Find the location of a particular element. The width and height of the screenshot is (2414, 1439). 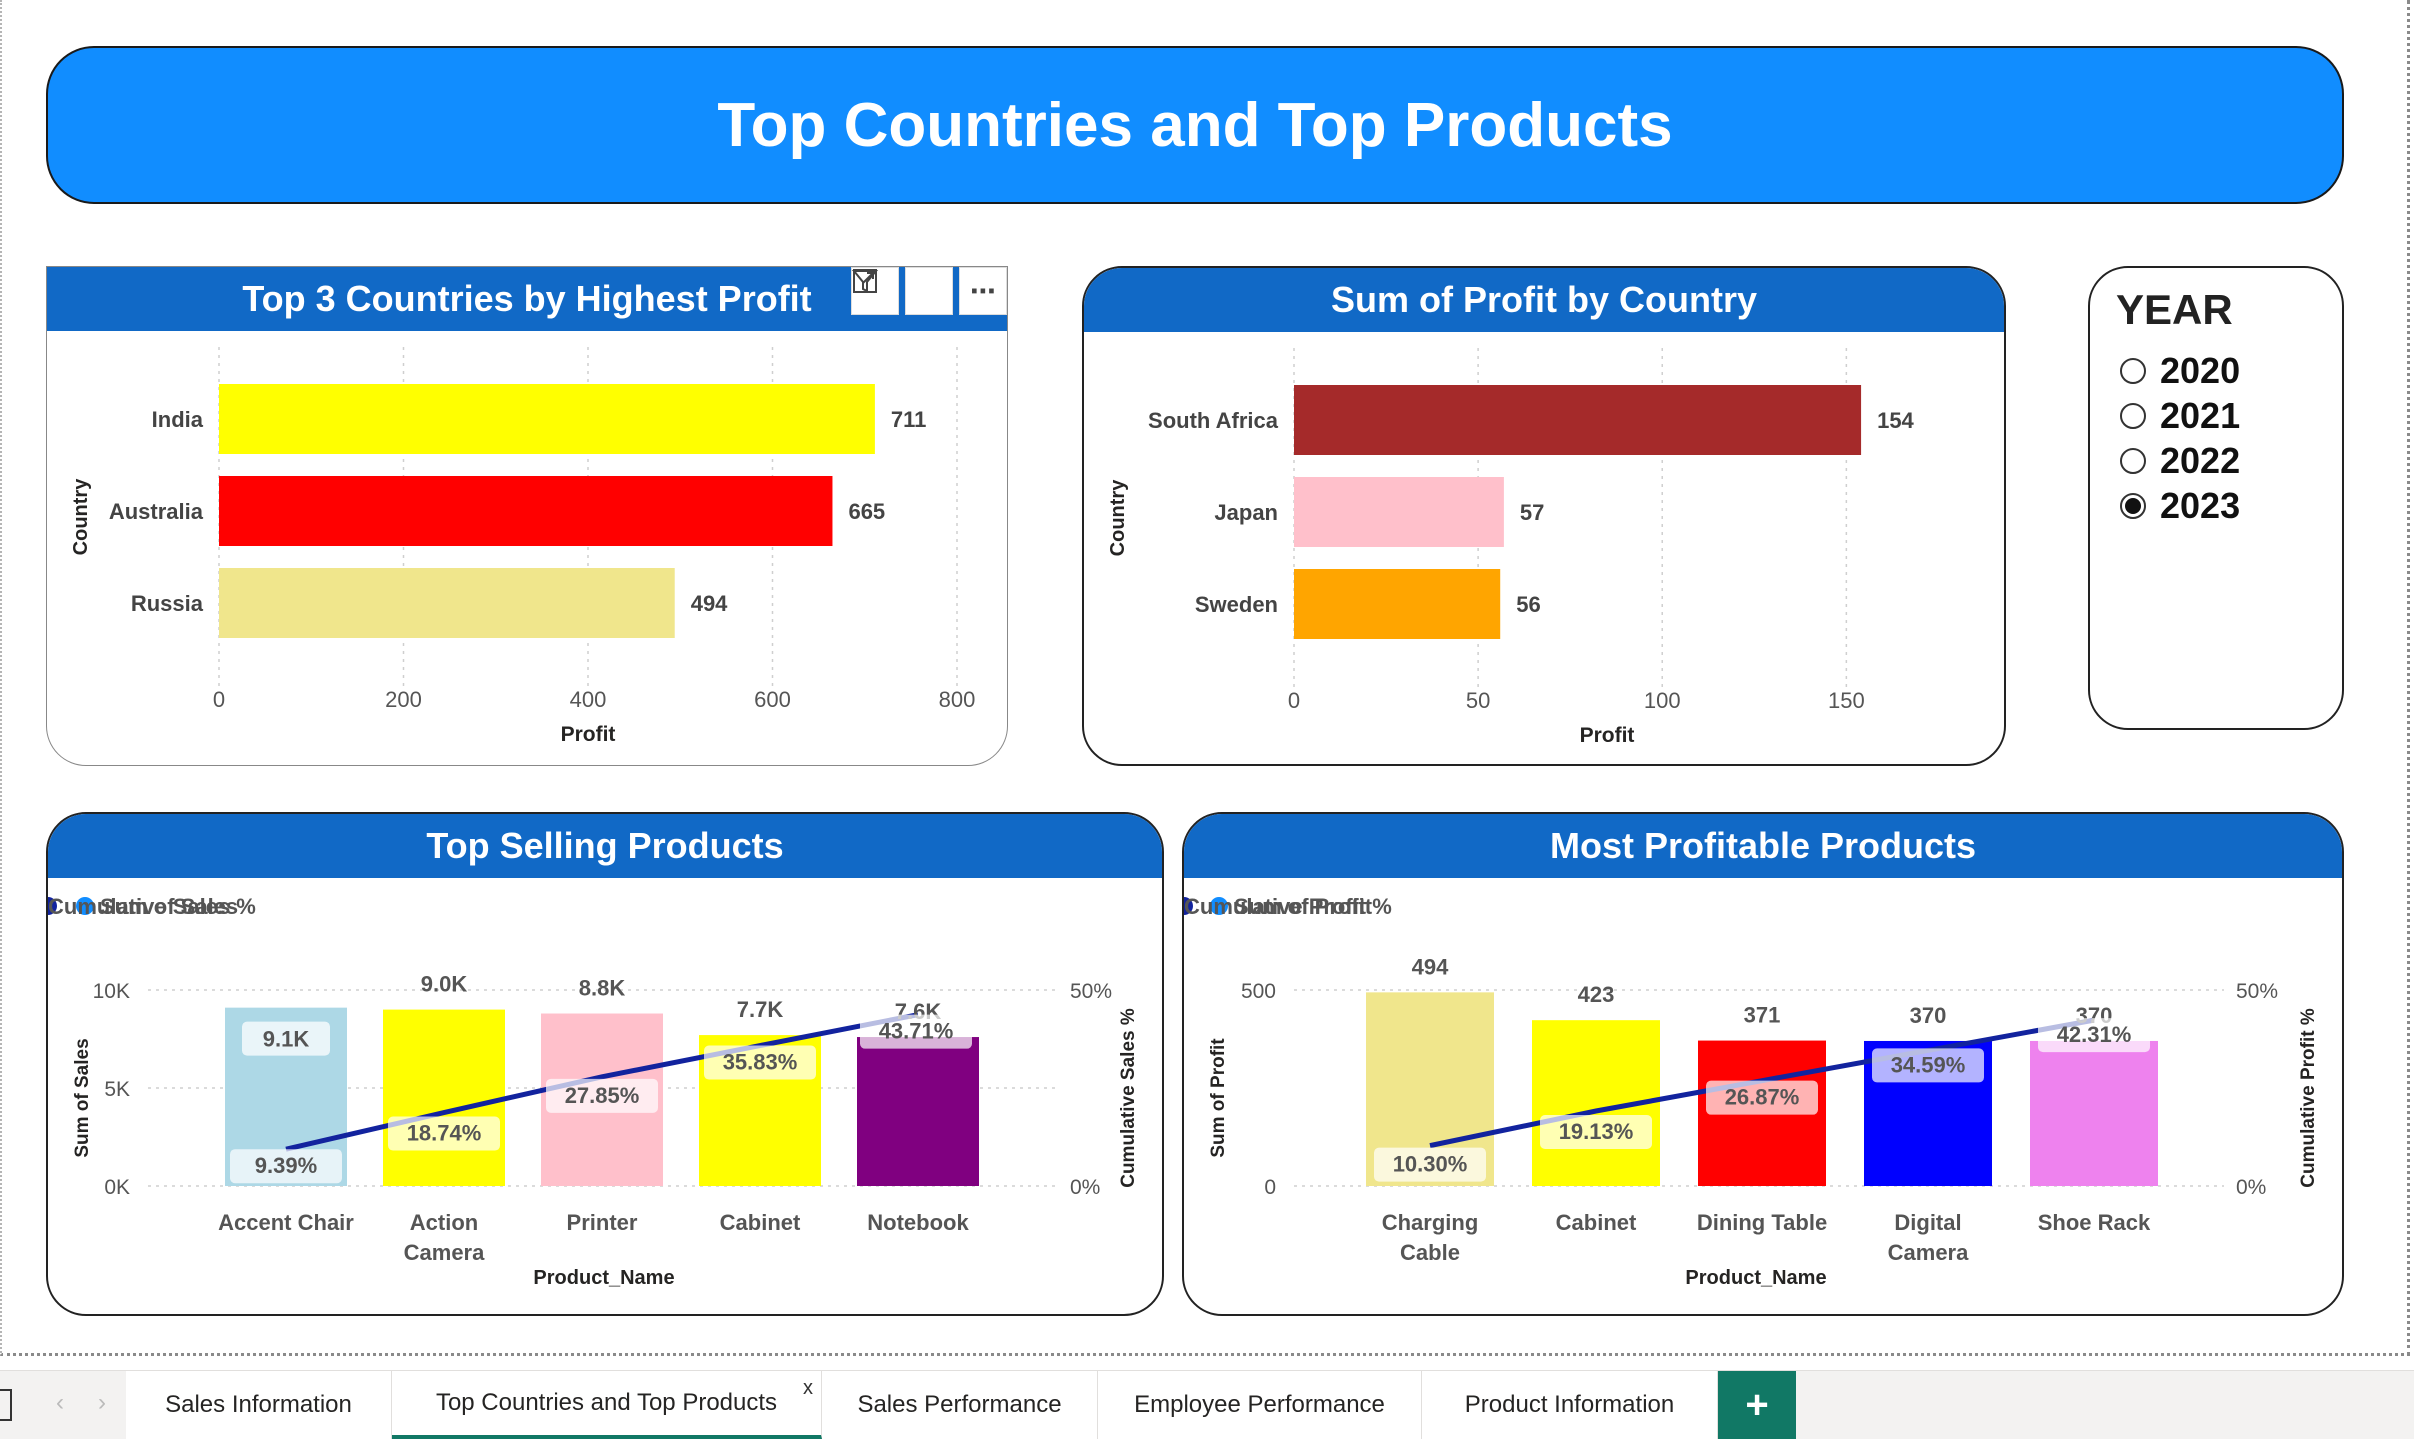

tab-product-information: Product Information is located at coordinates (1570, 1405).